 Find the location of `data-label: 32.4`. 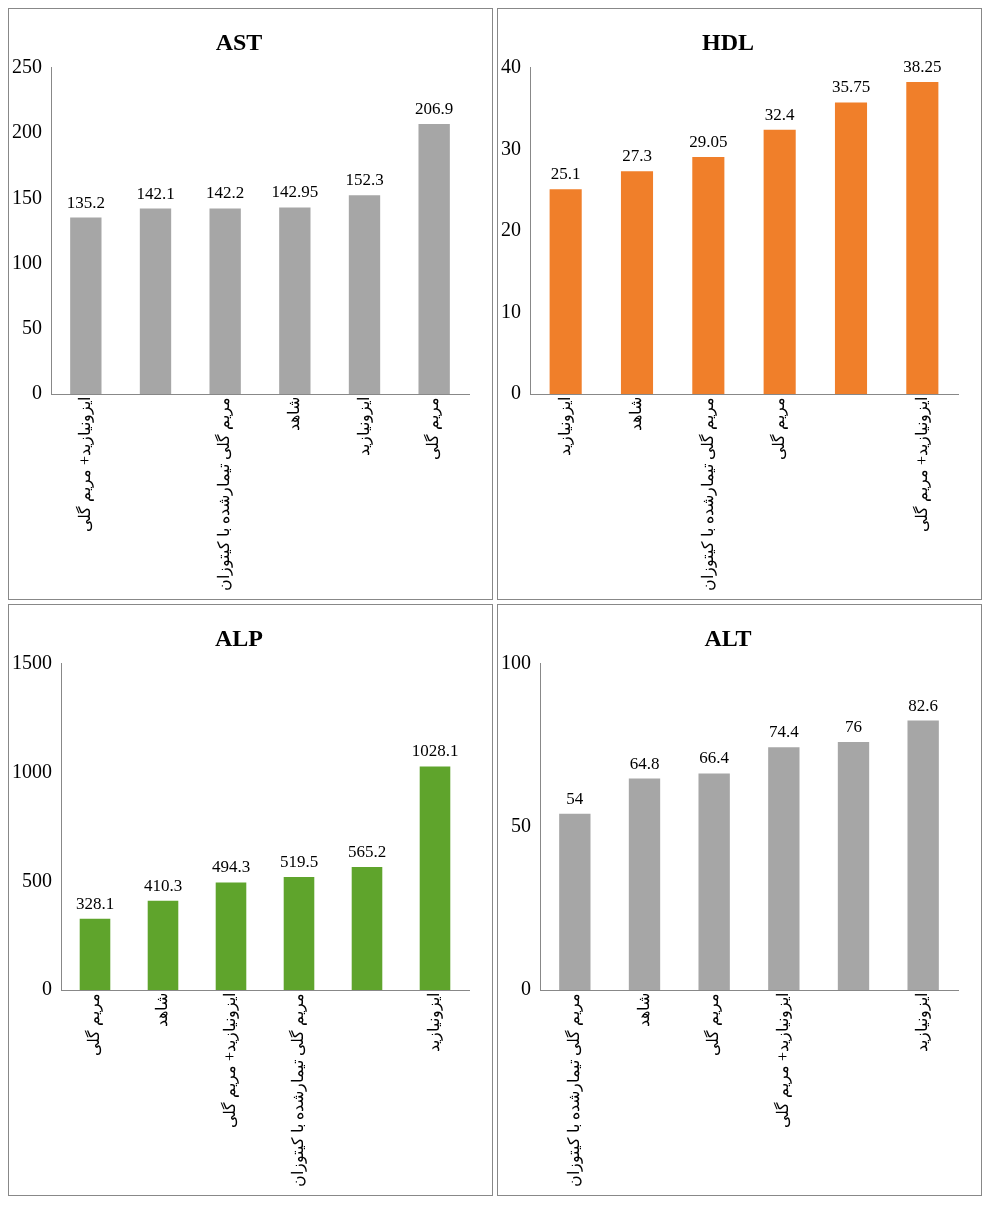

data-label: 32.4 is located at coordinates (780, 114).